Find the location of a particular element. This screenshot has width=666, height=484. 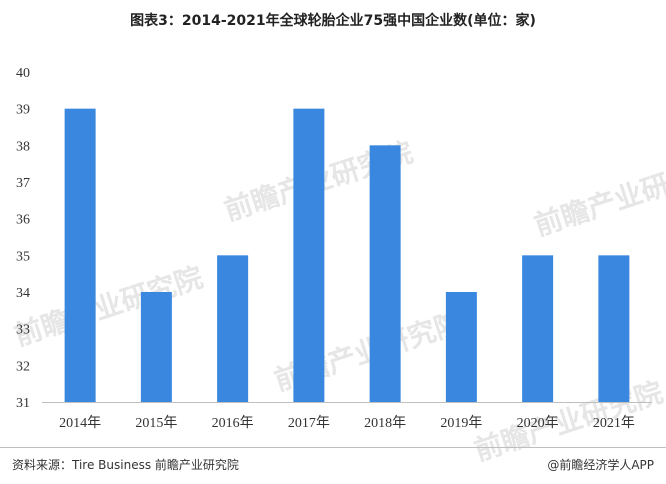

x-tick-label: 2021年 is located at coordinates (614, 423).